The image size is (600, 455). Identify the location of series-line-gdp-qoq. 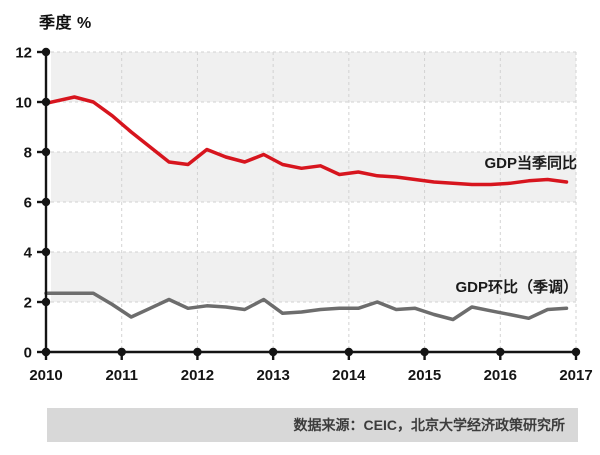
(306, 306).